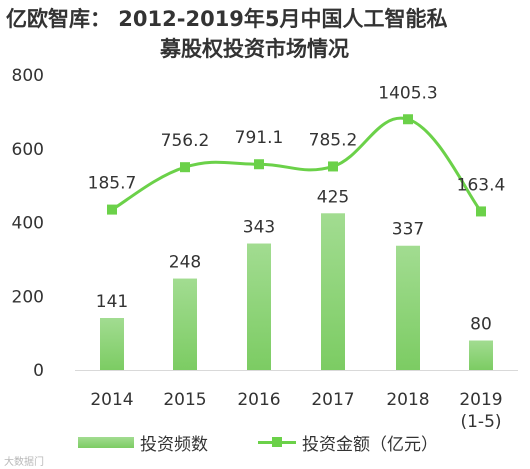  I want to click on x-tick-label: 2019, so click(480, 400).